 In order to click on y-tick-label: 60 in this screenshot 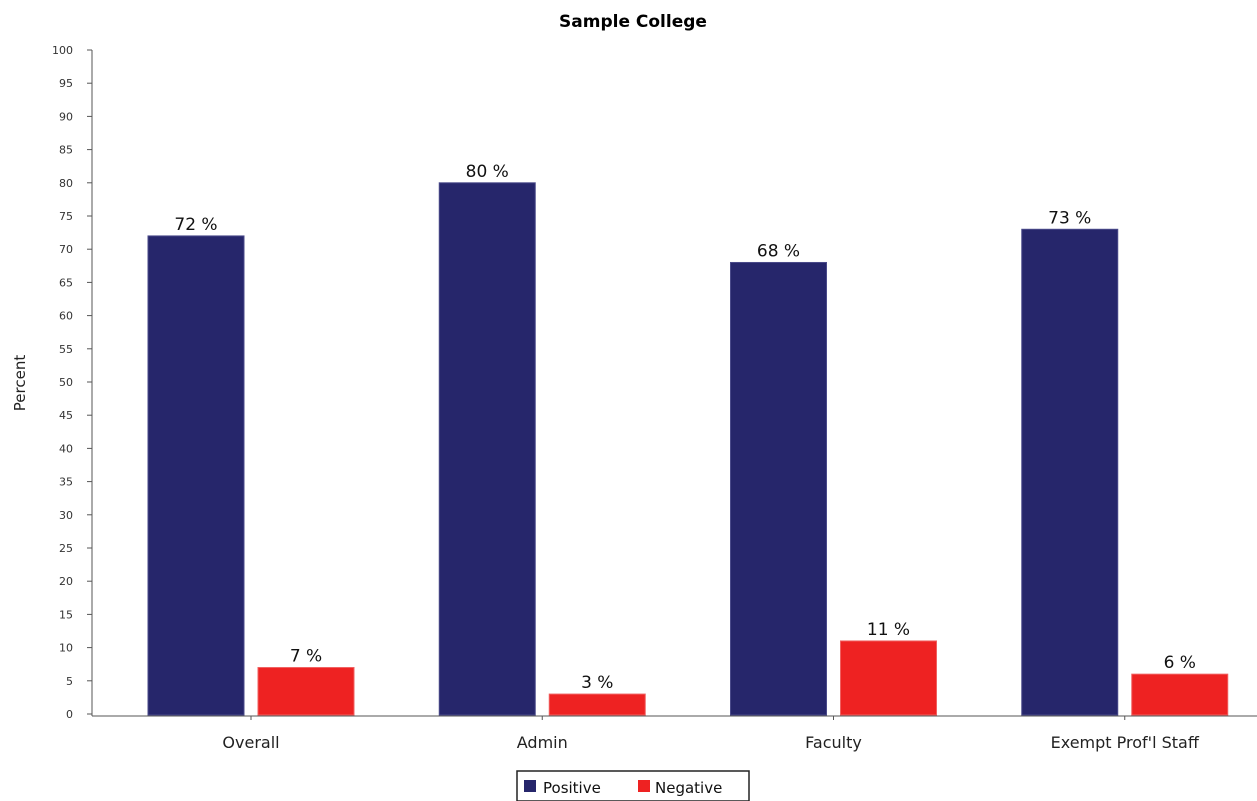, I will do `click(66, 316)`.